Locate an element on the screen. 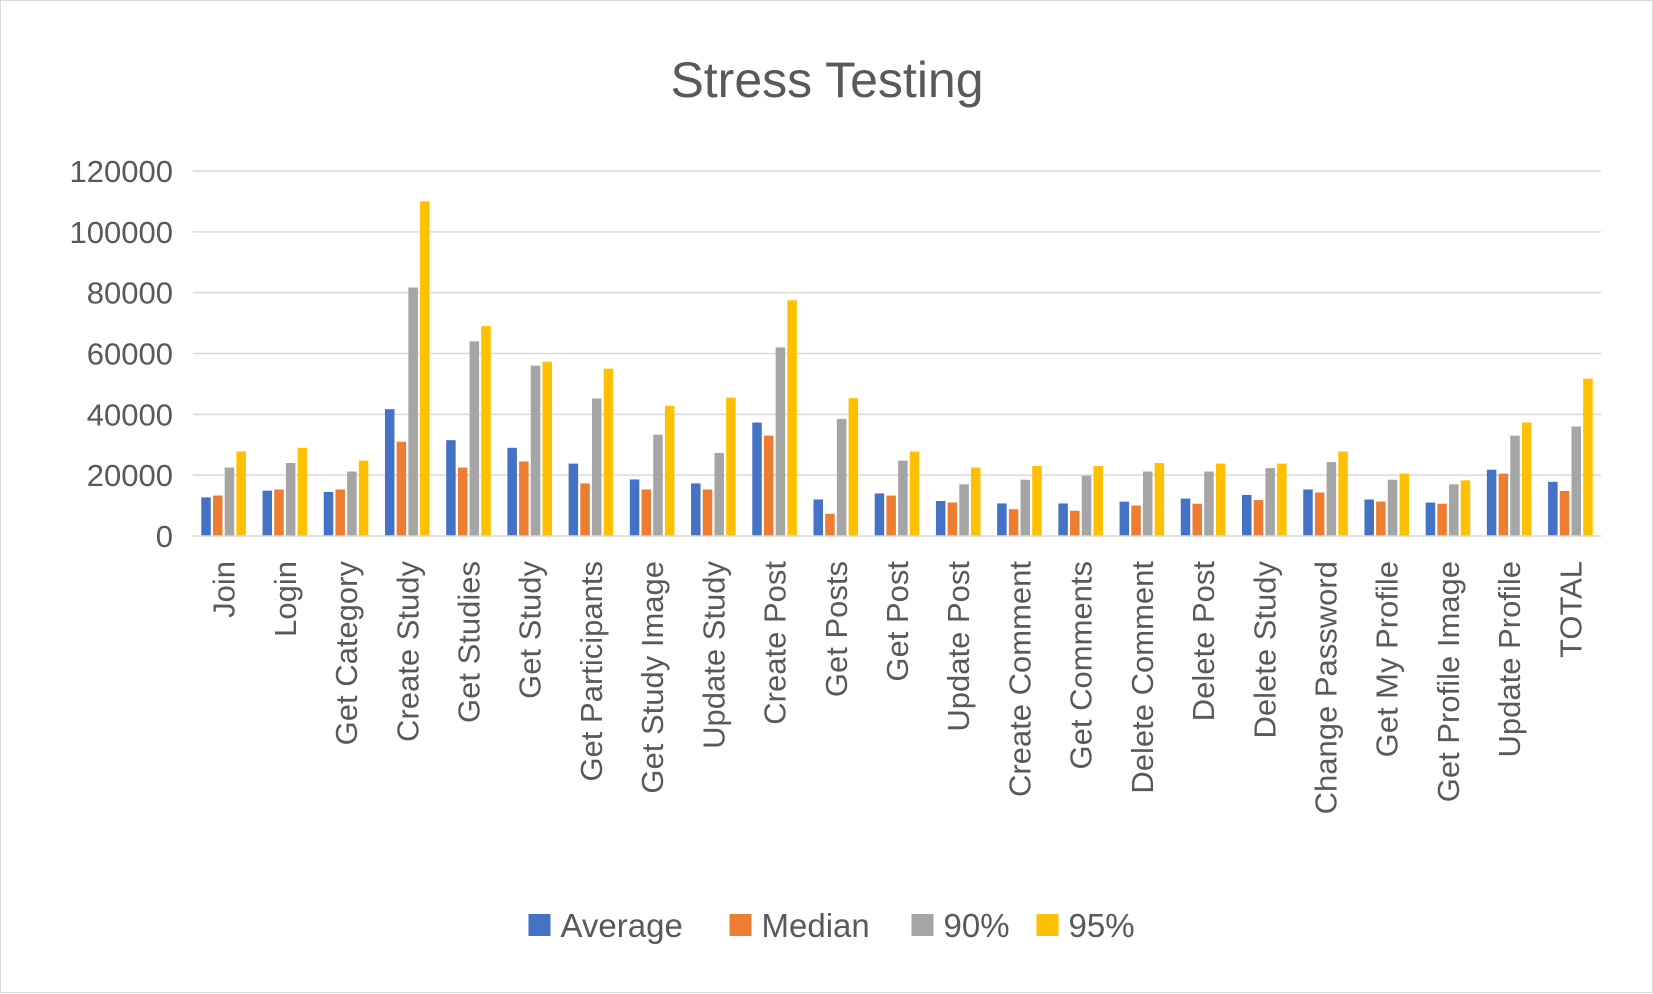 The width and height of the screenshot is (1653, 994). x-category-label: Update Study is located at coordinates (713, 655).